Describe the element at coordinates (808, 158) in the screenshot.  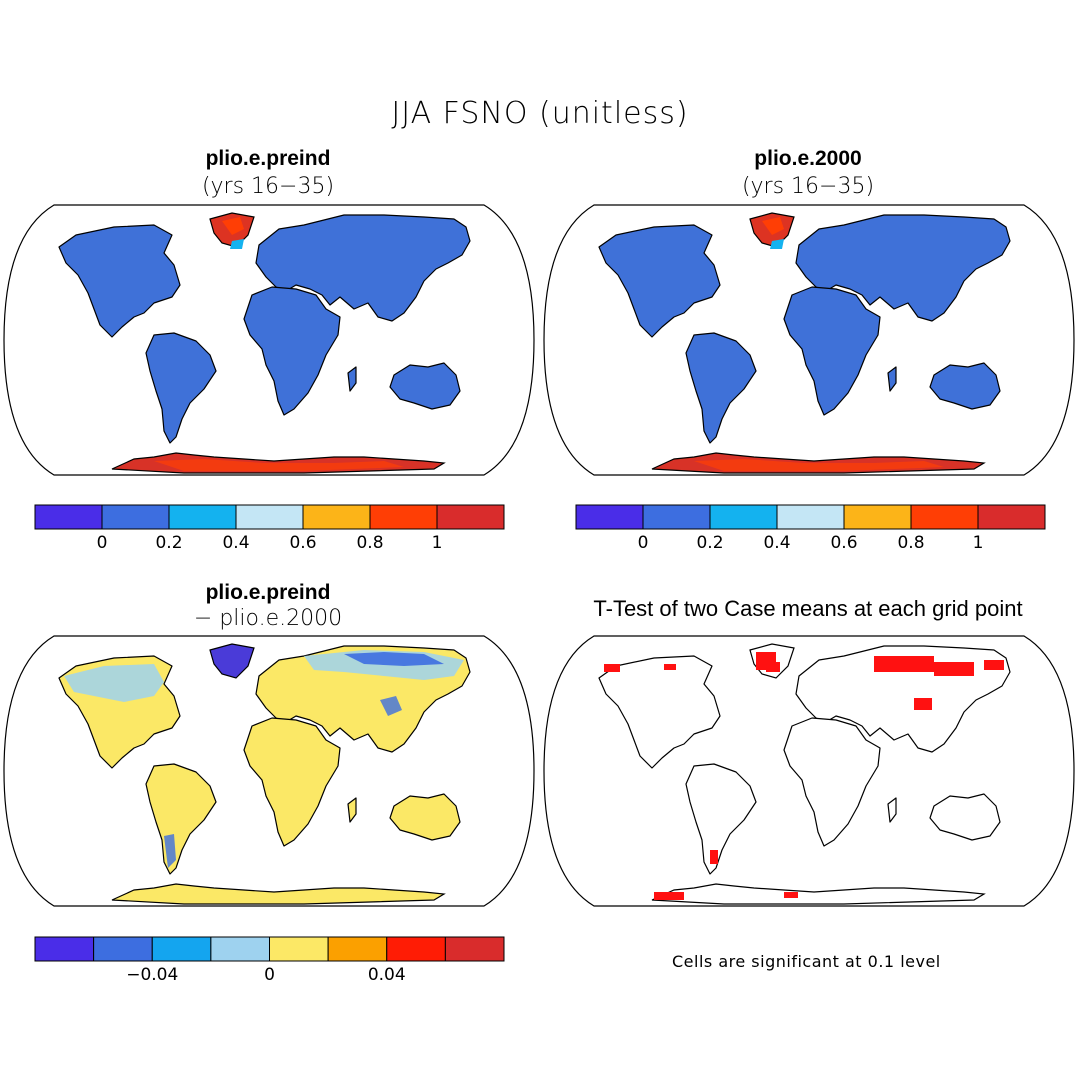
I see `panel-e2000-title: plio.e.2000` at that location.